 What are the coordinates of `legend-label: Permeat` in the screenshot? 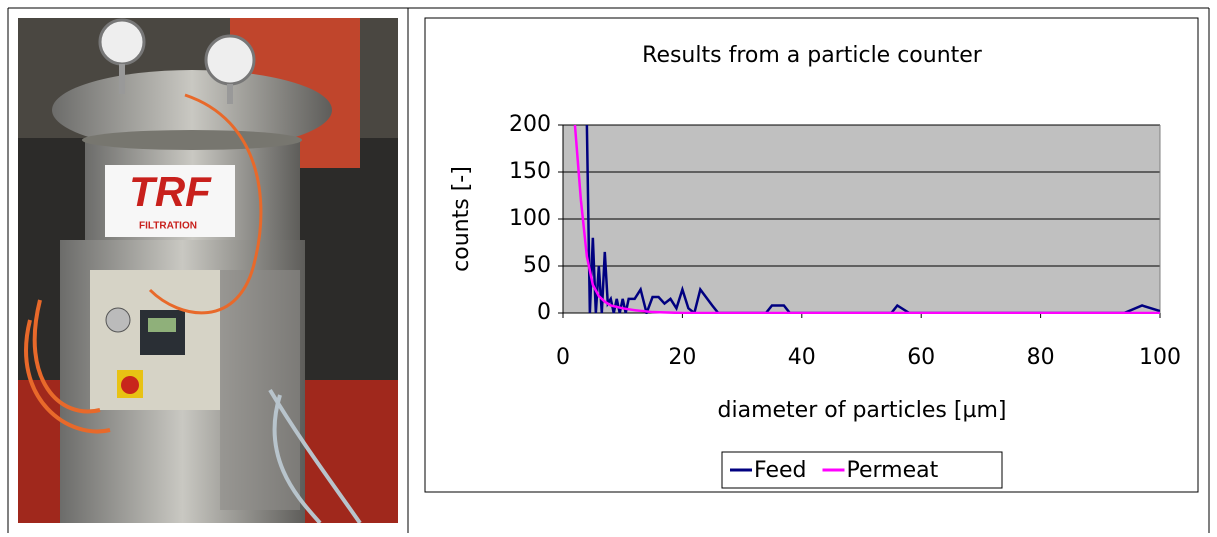 It's located at (893, 470).